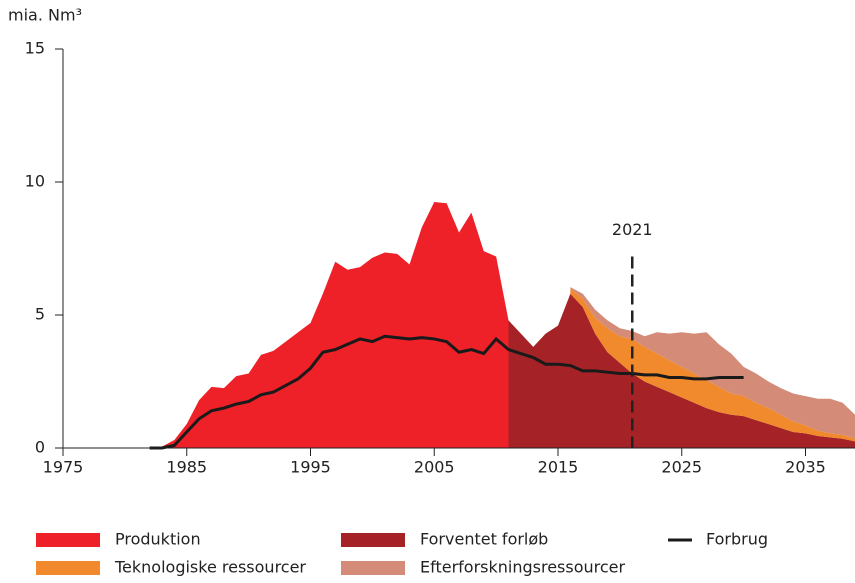 The image size is (855, 583). Describe the element at coordinates (737, 539) in the screenshot. I see `legend-label: Forbrug` at that location.